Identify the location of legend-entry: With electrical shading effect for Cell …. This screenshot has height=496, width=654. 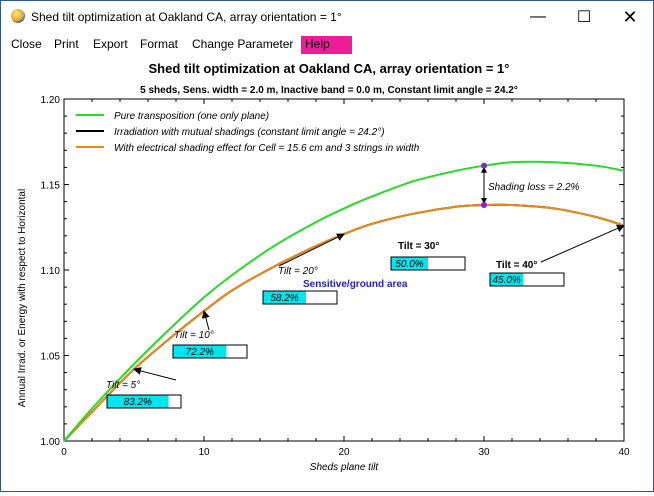
(267, 148).